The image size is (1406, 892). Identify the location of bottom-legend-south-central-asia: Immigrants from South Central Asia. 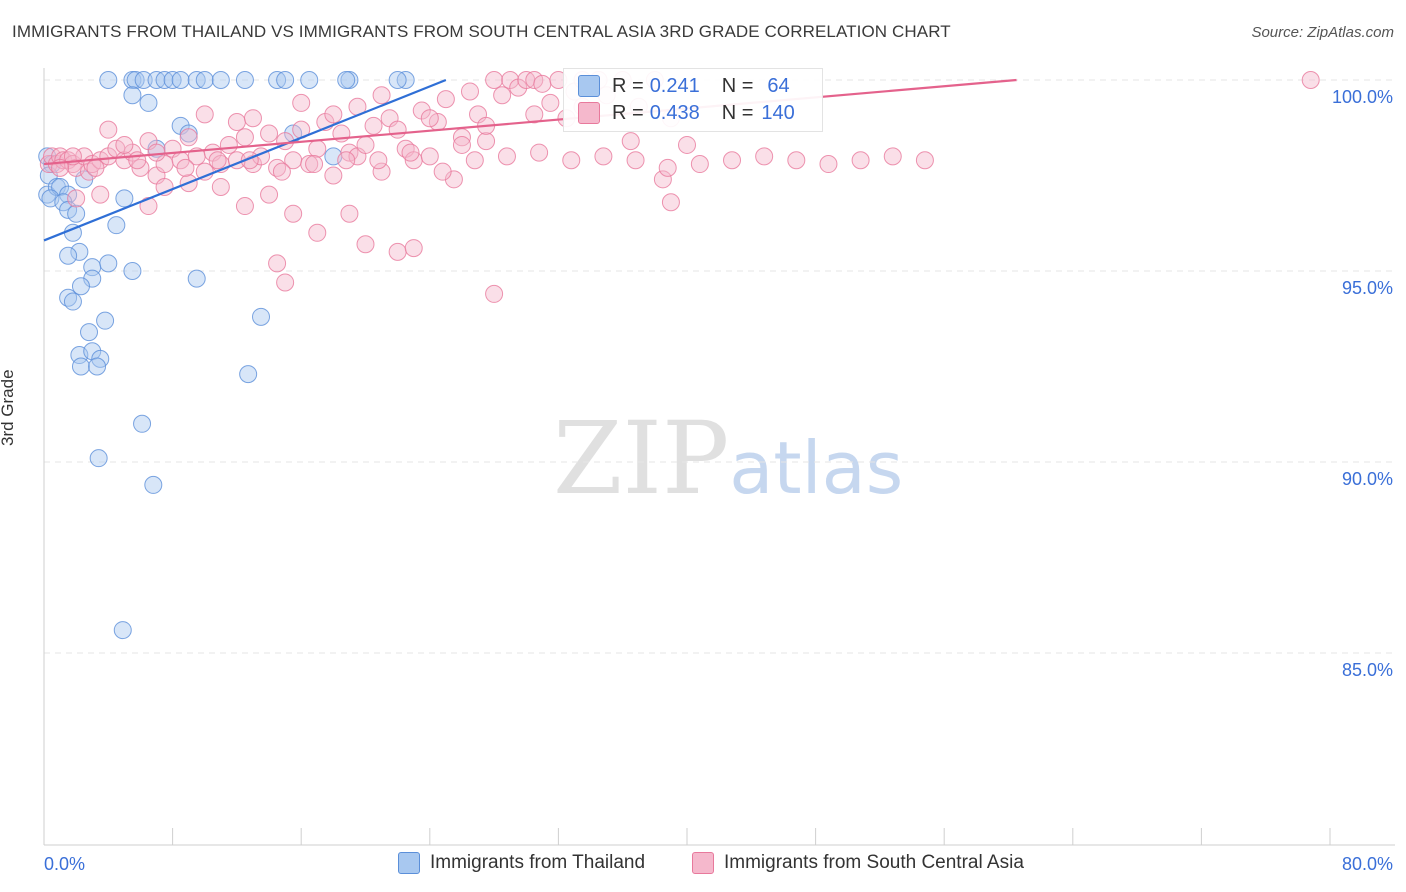
(858, 863).